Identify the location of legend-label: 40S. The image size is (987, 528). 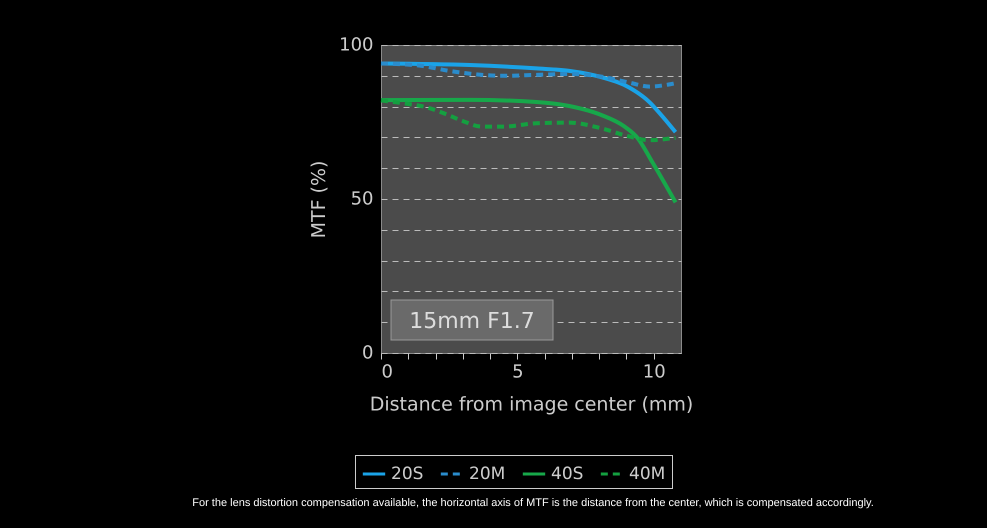
(567, 474).